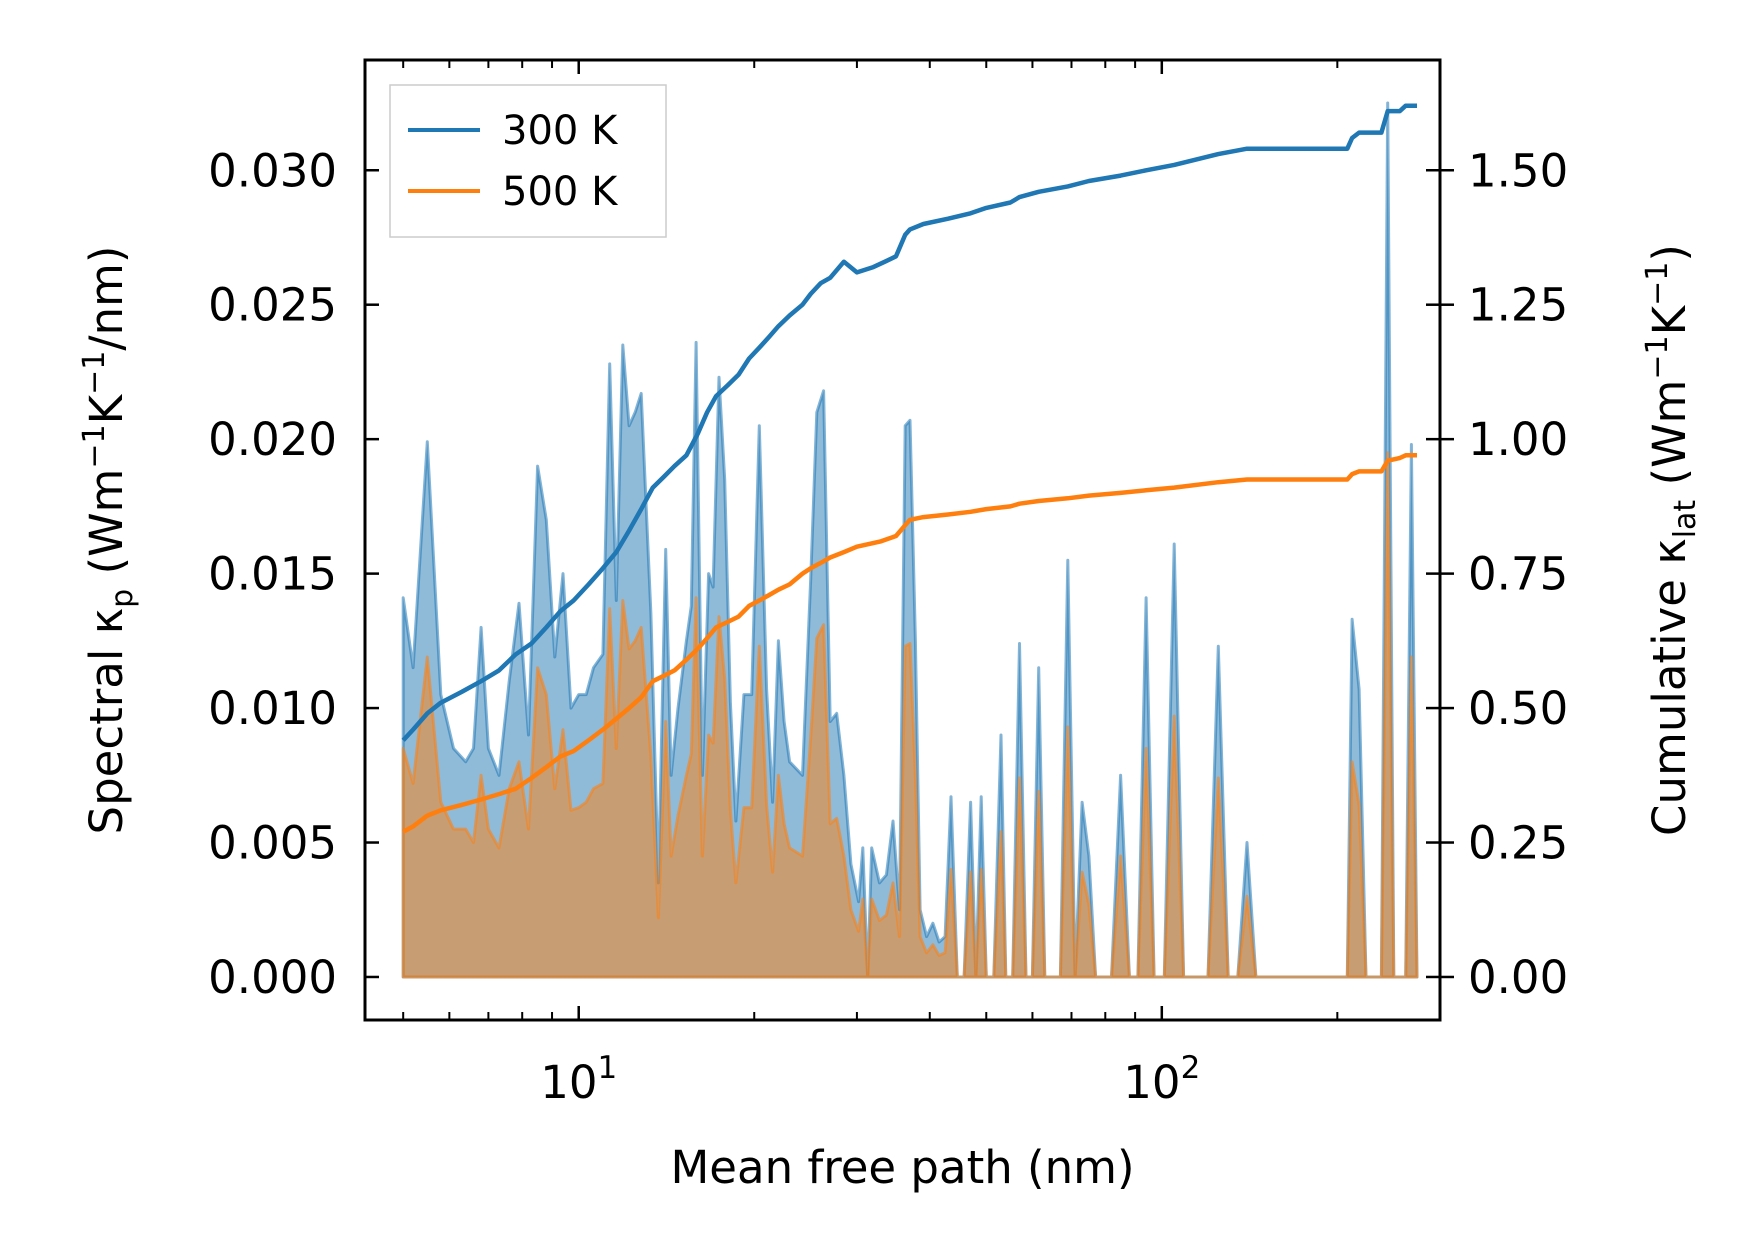 The image size is (1753, 1254). I want to click on y-left-label-sup2: −1, so click(94, 373).